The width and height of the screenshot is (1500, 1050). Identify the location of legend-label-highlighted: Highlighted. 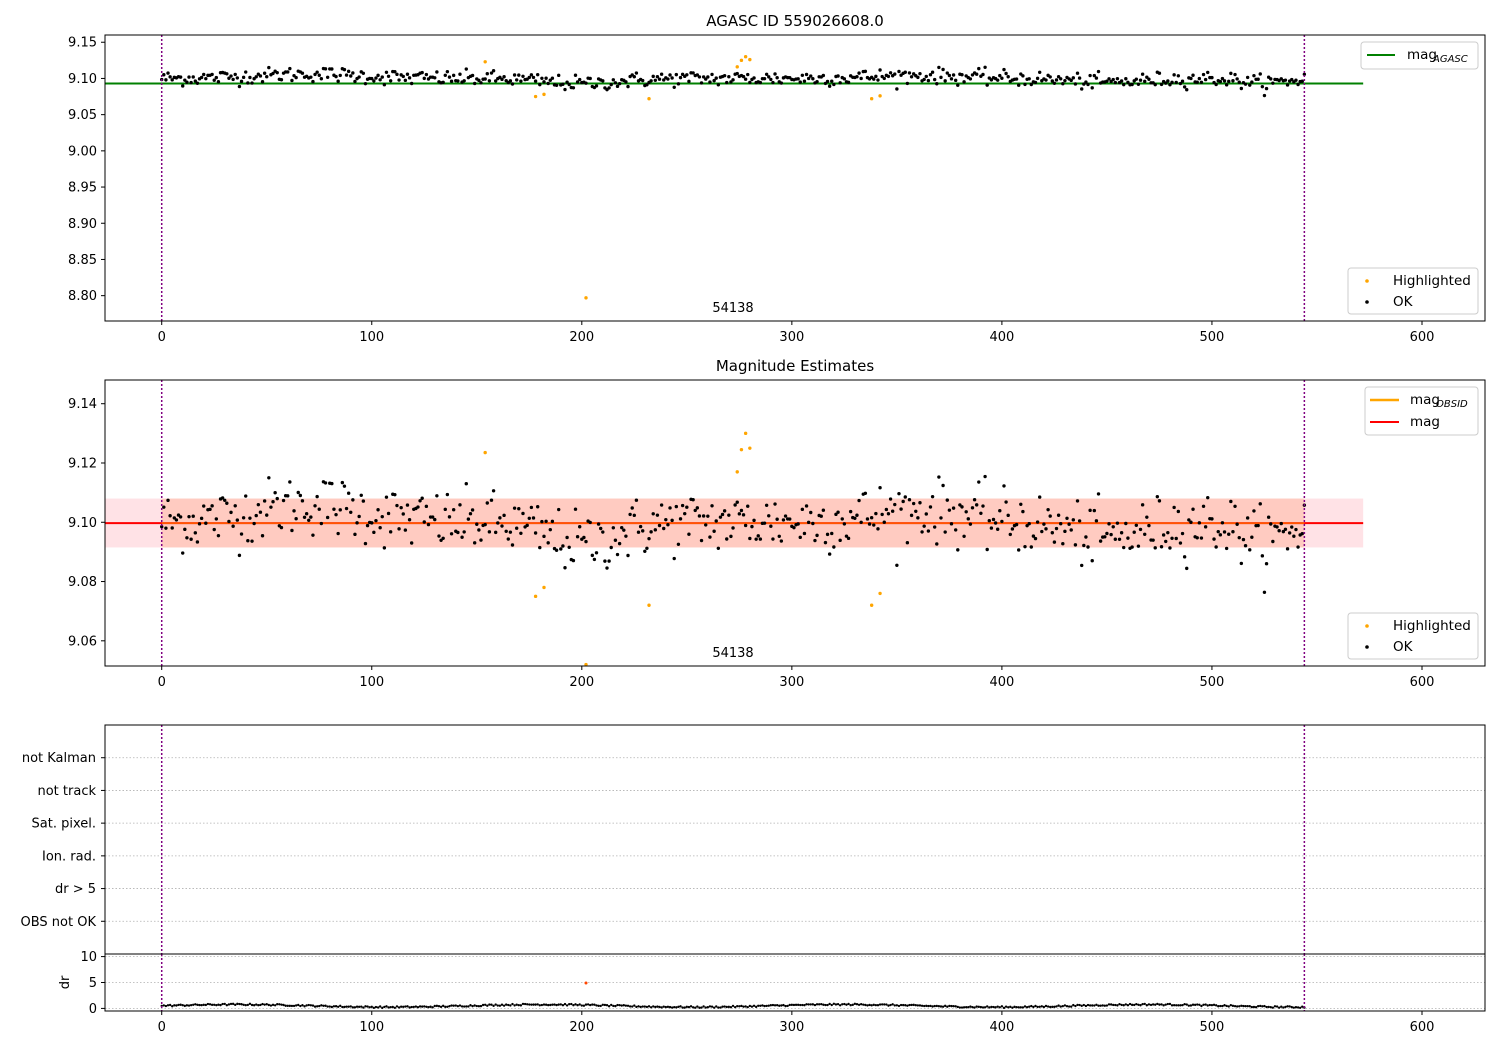
(1432, 281).